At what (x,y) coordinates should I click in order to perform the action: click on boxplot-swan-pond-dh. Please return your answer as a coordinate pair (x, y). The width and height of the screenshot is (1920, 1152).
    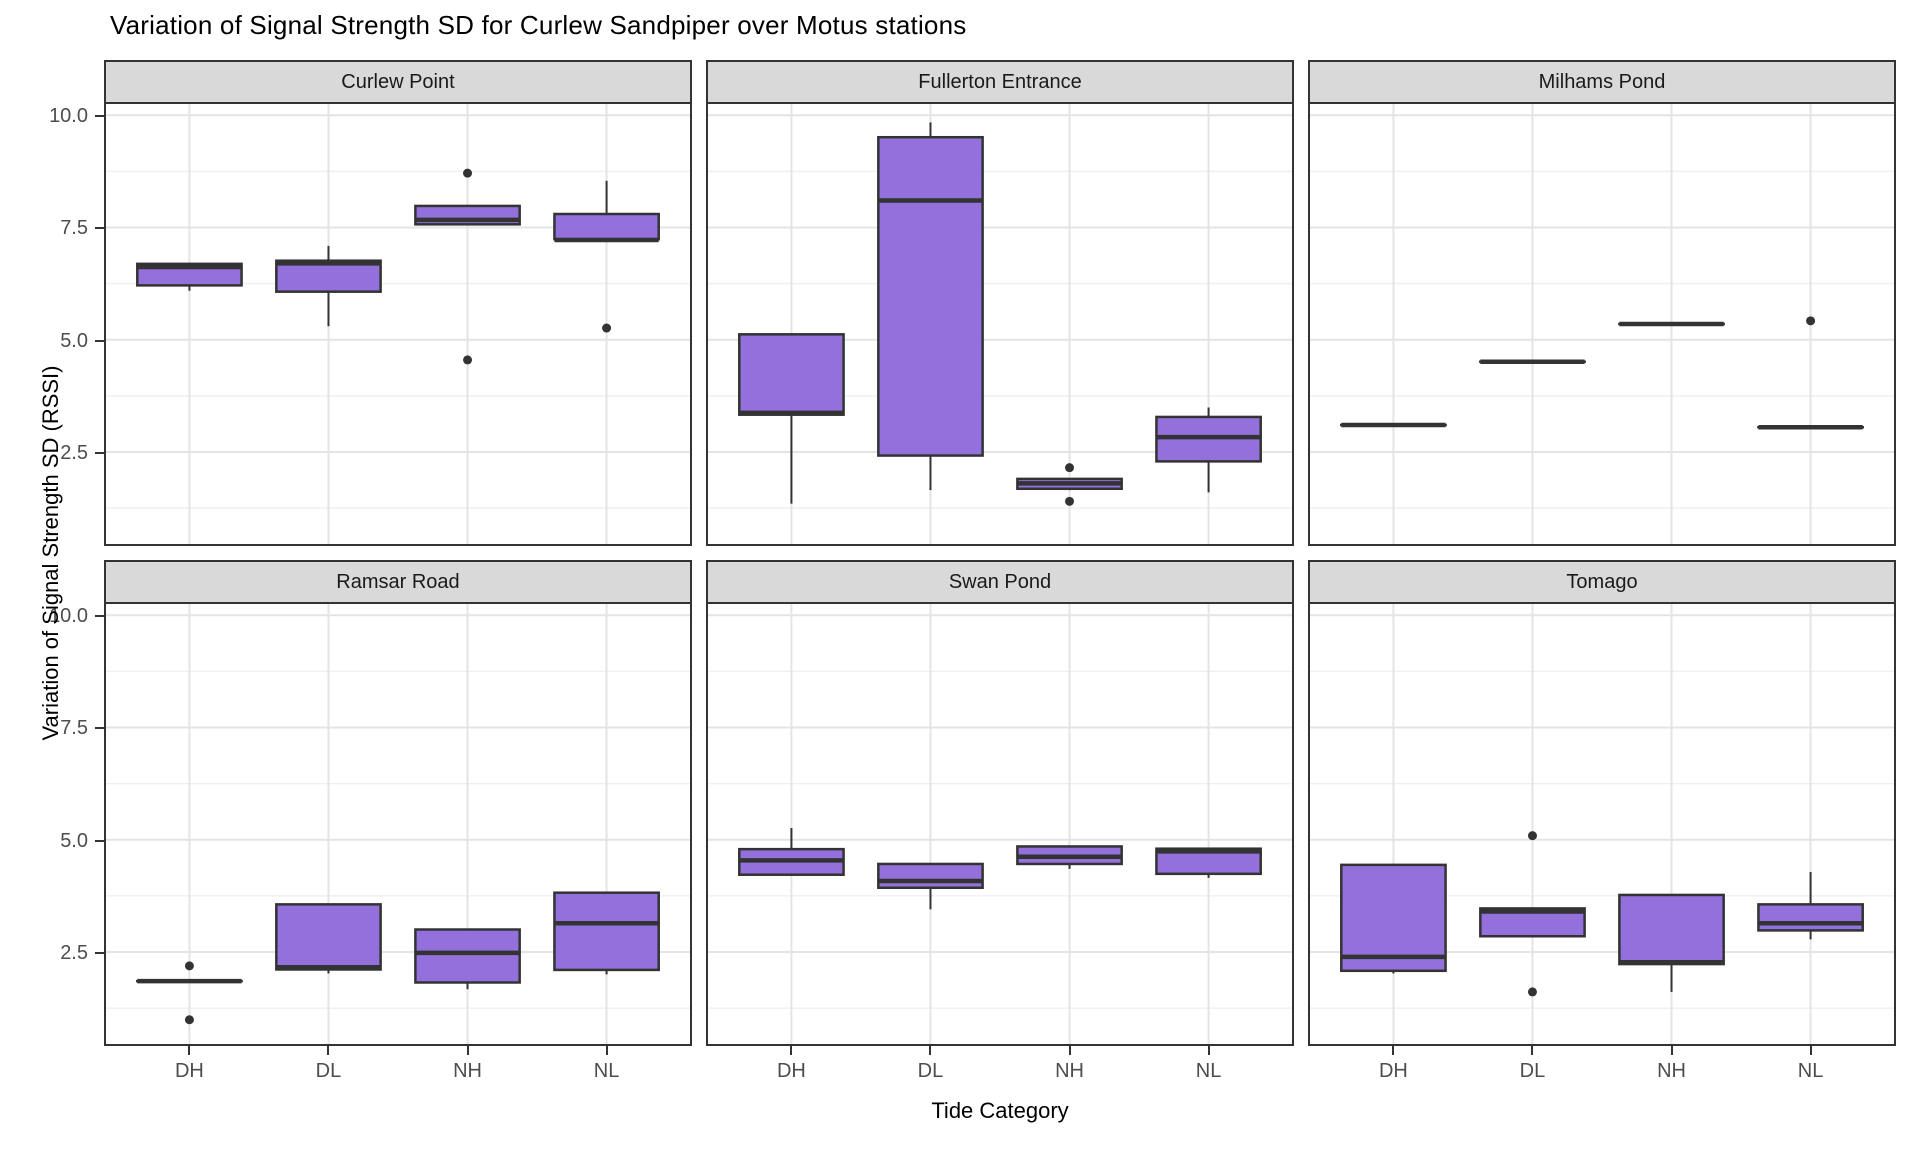
    Looking at the image, I should click on (791, 852).